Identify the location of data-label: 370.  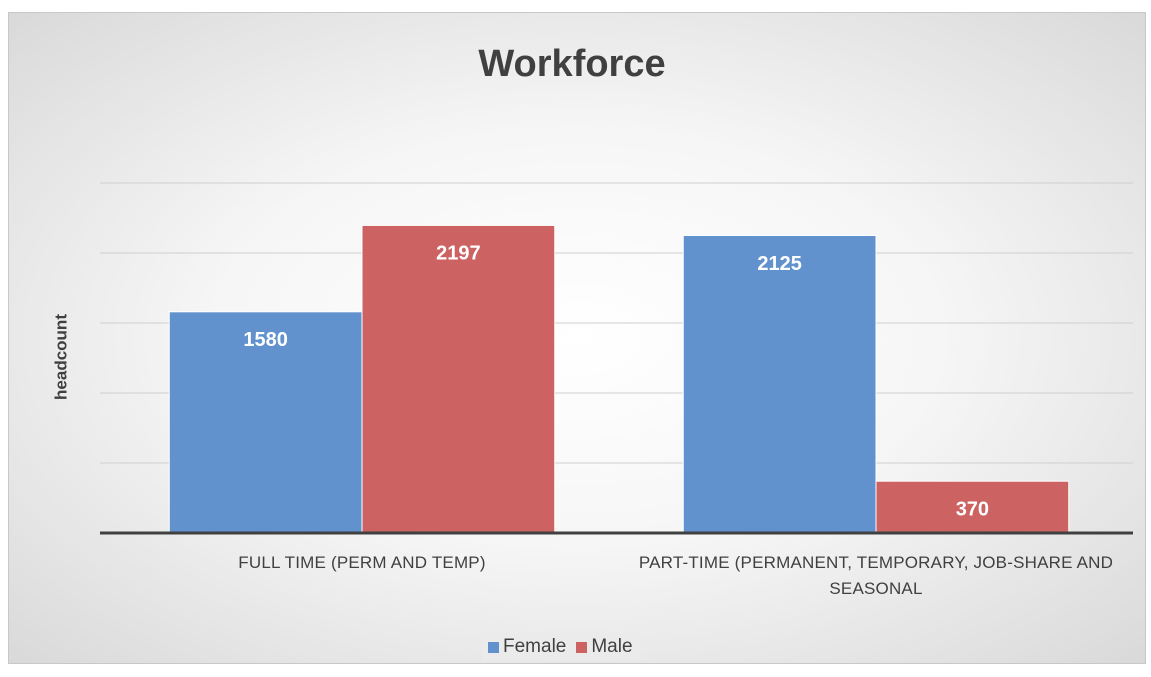
(972, 509).